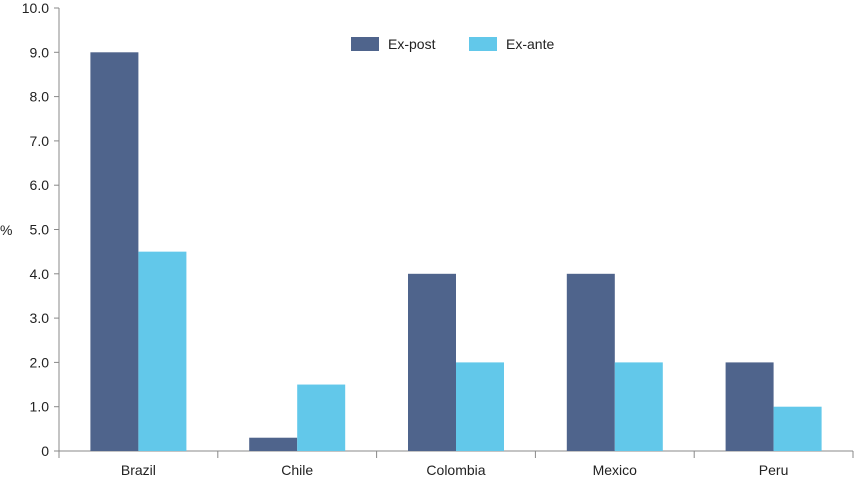  I want to click on x-tick-label: Brazil, so click(138, 470).